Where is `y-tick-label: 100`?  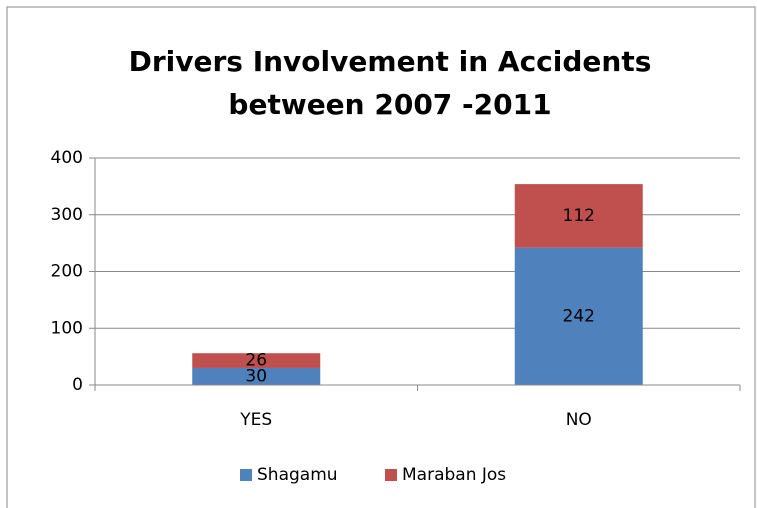
y-tick-label: 100 is located at coordinates (67, 328).